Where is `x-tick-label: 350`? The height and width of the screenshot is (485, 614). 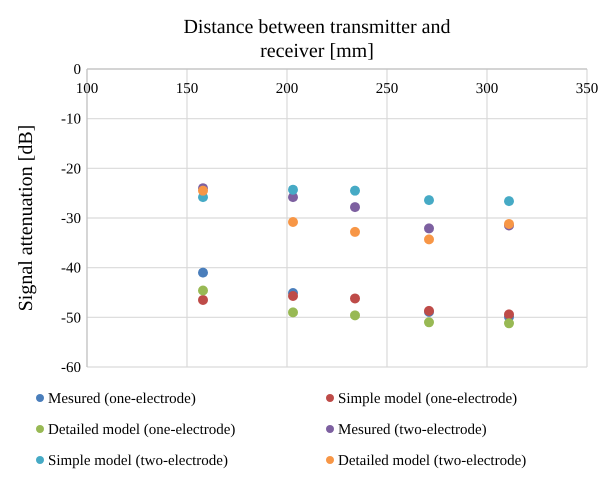 x-tick-label: 350 is located at coordinates (587, 89).